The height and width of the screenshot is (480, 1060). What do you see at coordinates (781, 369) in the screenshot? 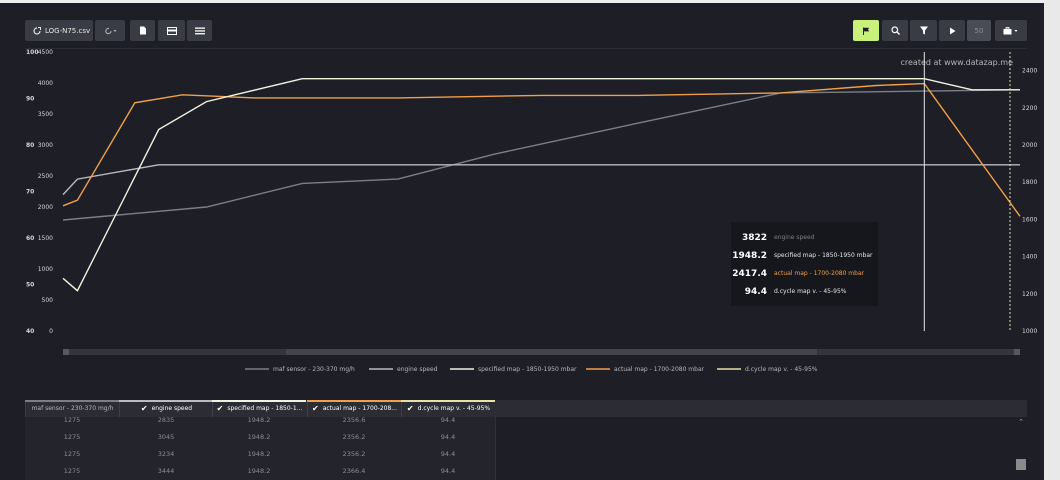
I see `legend-item: d.cycle map v. - 45-95%` at bounding box center [781, 369].